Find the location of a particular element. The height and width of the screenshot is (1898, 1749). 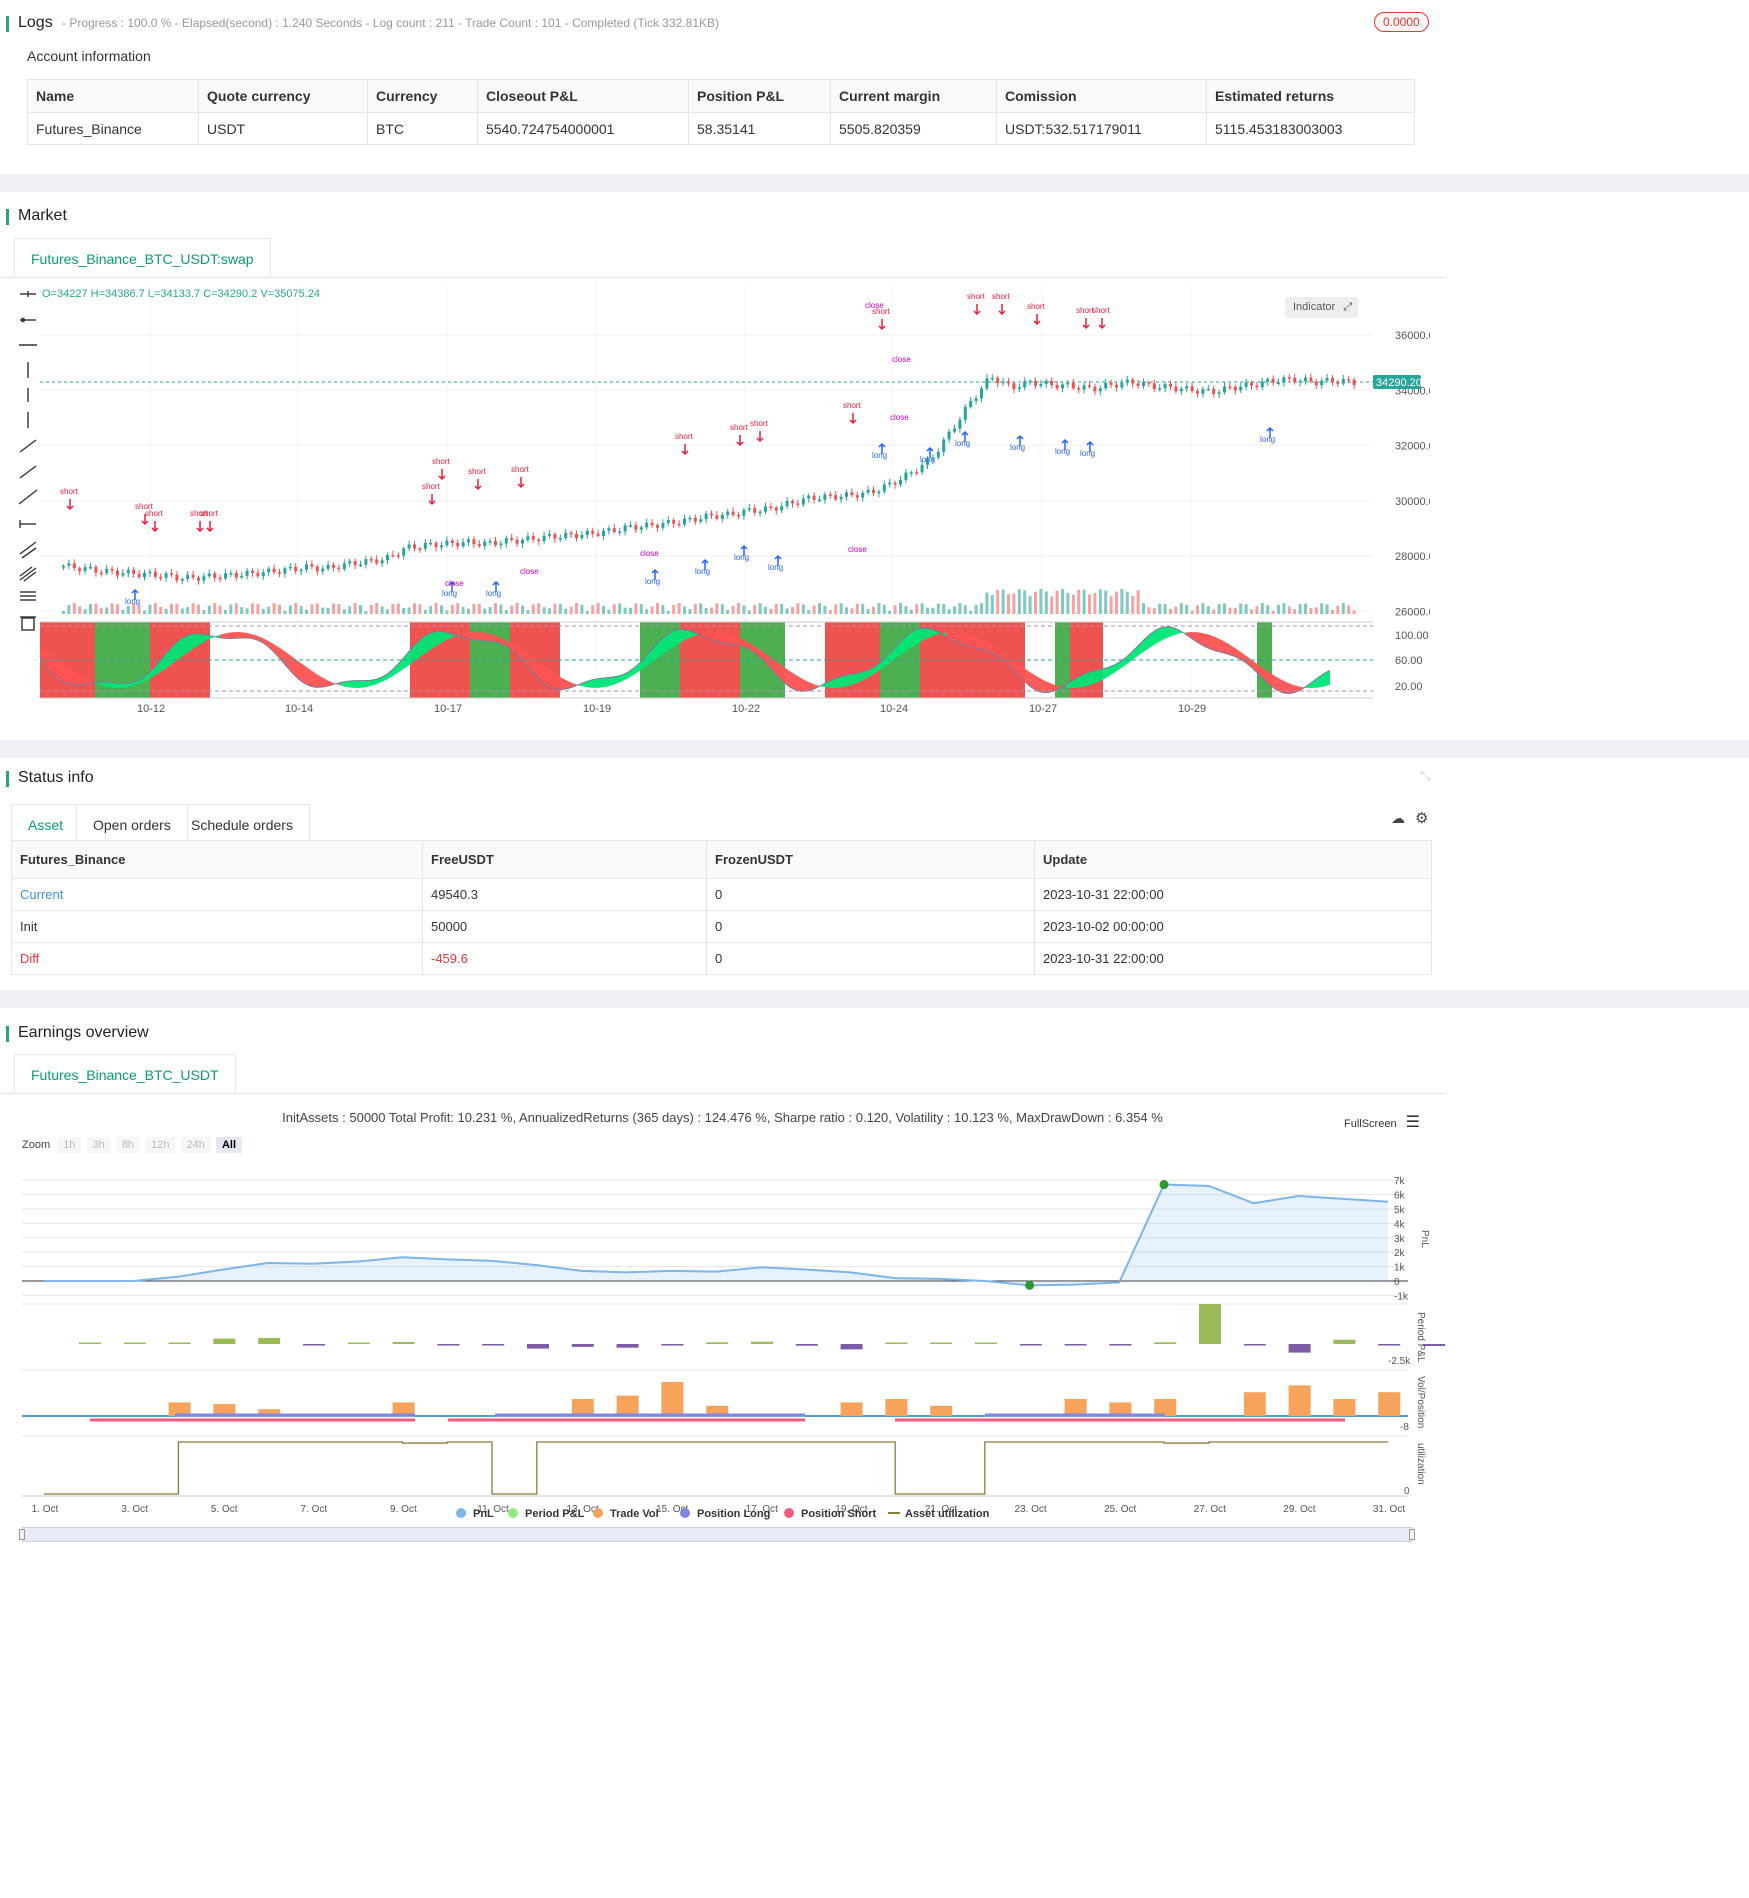

zoom-3h: 3h is located at coordinates (98, 1145).